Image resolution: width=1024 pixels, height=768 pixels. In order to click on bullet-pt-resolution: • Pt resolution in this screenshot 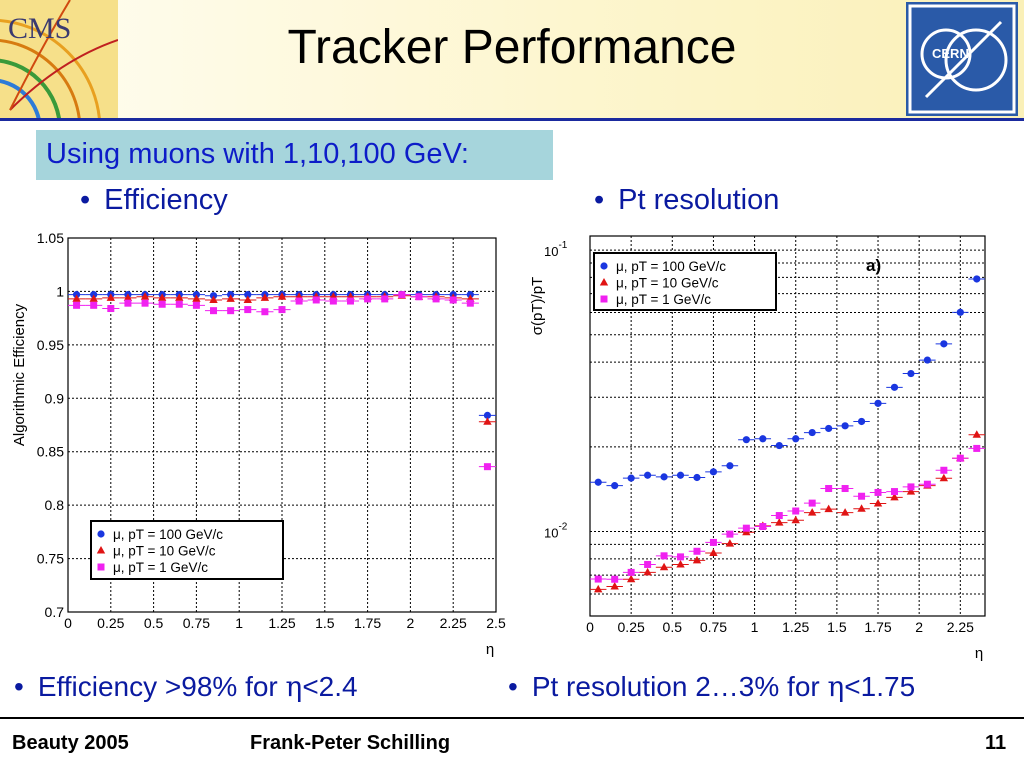, I will do `click(686, 200)`.